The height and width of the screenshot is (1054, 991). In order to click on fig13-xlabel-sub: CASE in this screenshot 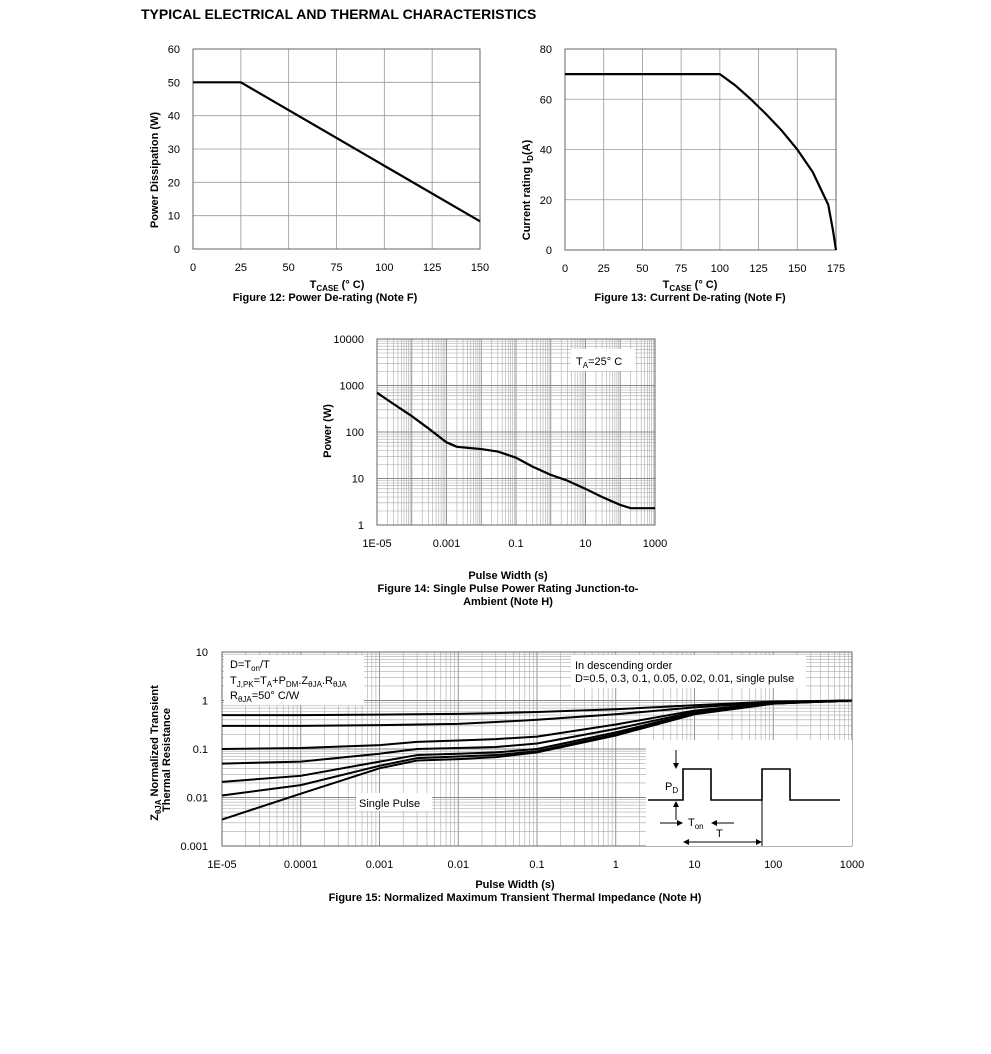, I will do `click(680, 288)`.